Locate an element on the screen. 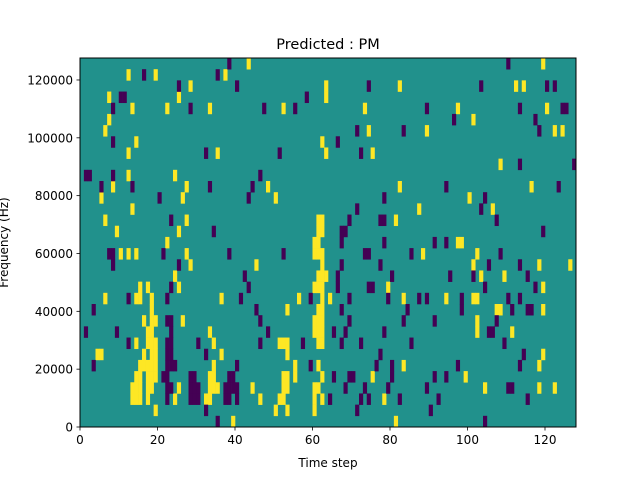 This screenshot has height=484, width=640. y-tick-label: 100000 is located at coordinates (50, 138).